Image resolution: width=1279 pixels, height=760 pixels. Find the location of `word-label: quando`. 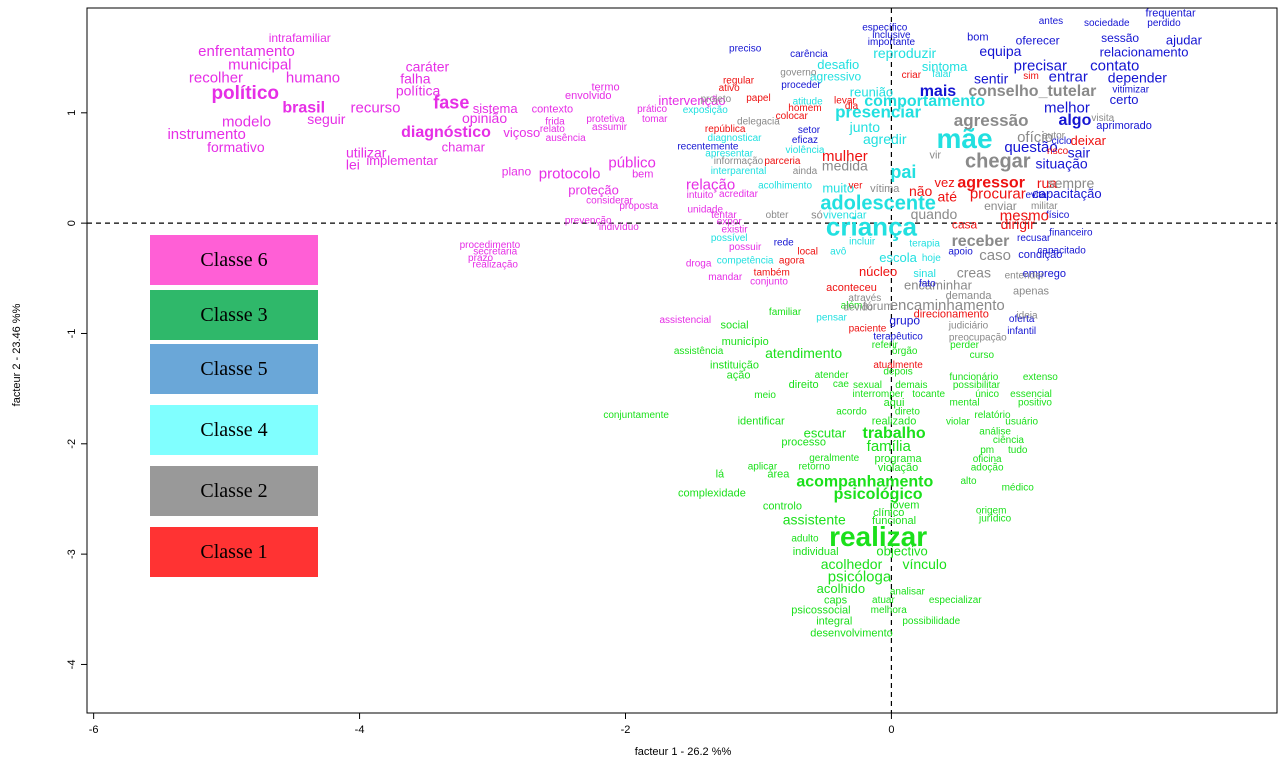

word-label: quando is located at coordinates (934, 214).